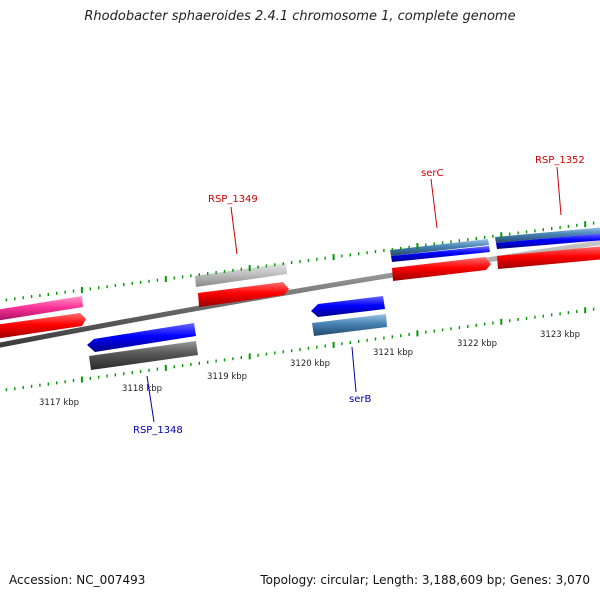 The image size is (600, 600). Describe the element at coordinates (560, 335) in the screenshot. I see `tick-label: 3123 kbp` at that location.